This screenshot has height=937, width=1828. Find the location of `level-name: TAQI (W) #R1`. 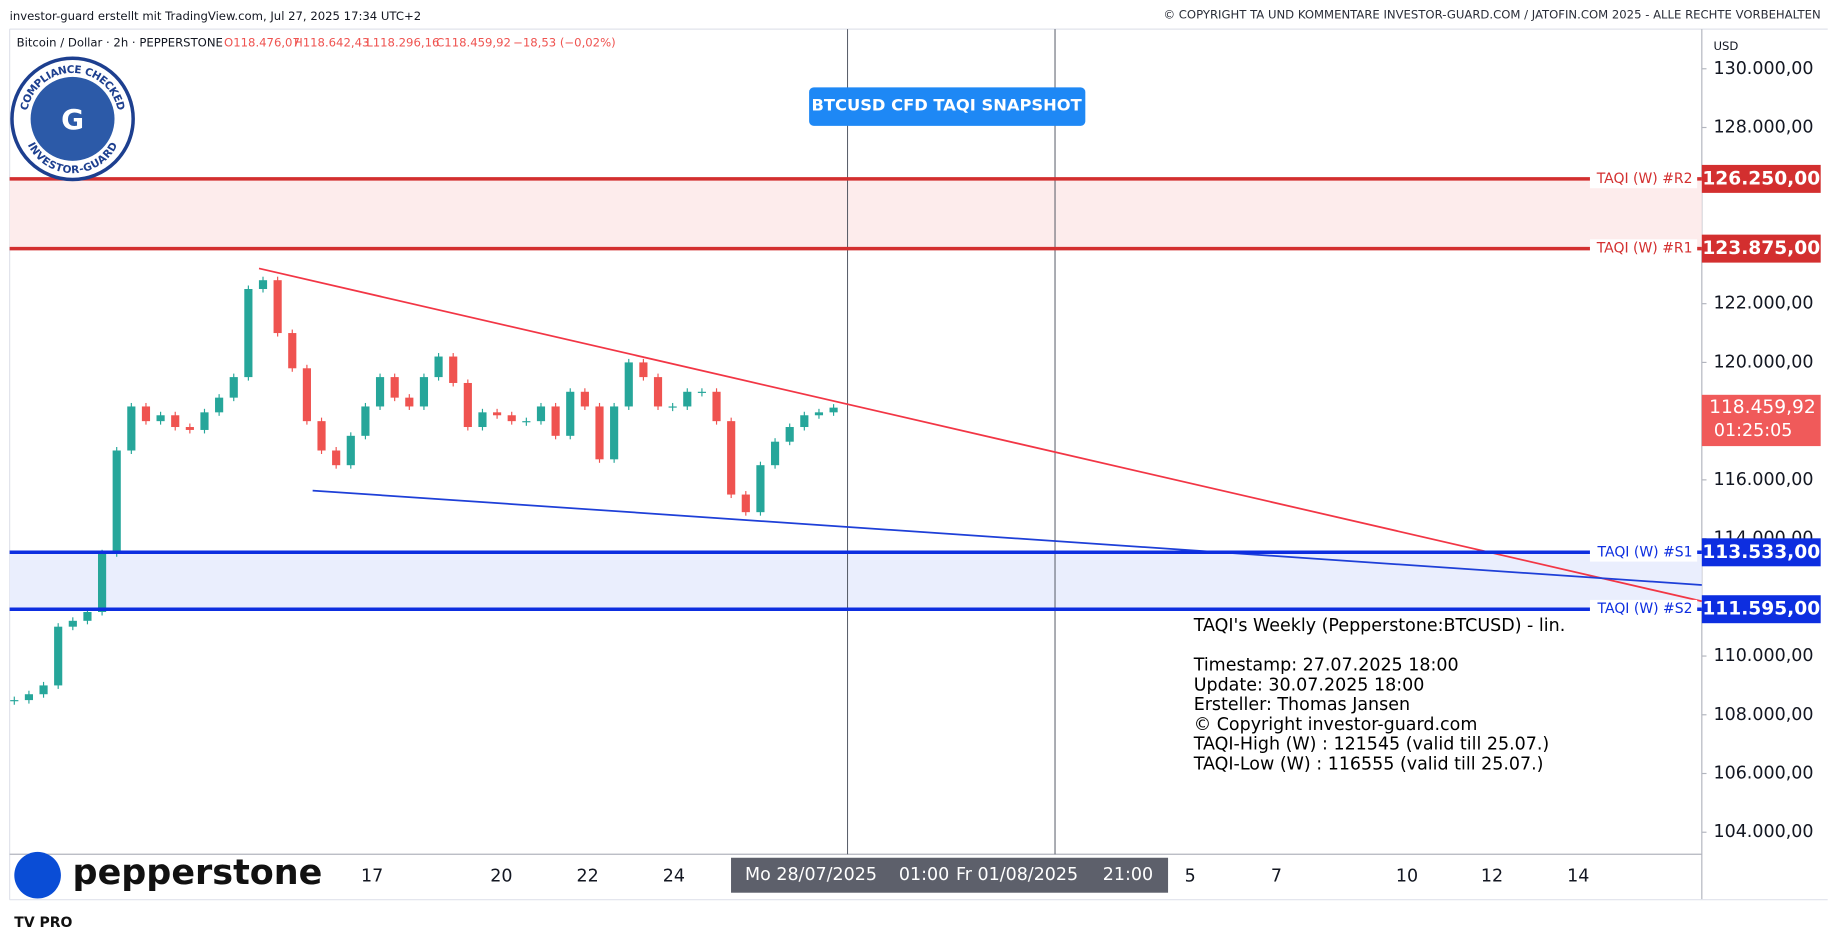

level-name: TAQI (W) #R1 is located at coordinates (1644, 249).